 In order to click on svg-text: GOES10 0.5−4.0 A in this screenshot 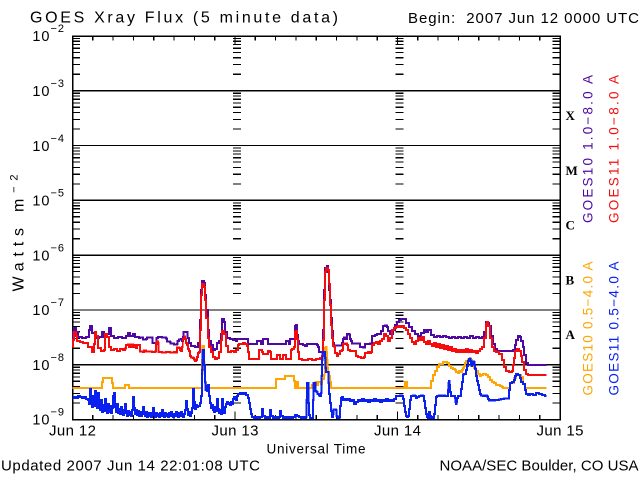, I will do `click(588, 329)`.